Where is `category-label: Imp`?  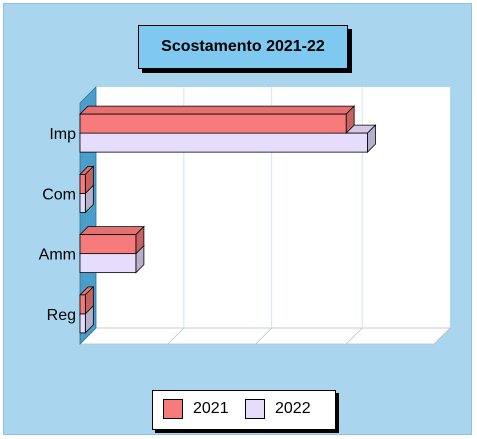
category-label: Imp is located at coordinates (62, 134).